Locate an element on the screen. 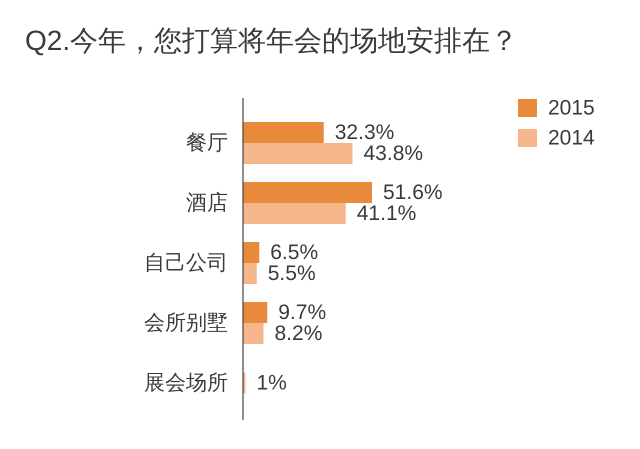 The width and height of the screenshot is (640, 449). data-label: 1% is located at coordinates (271, 383).